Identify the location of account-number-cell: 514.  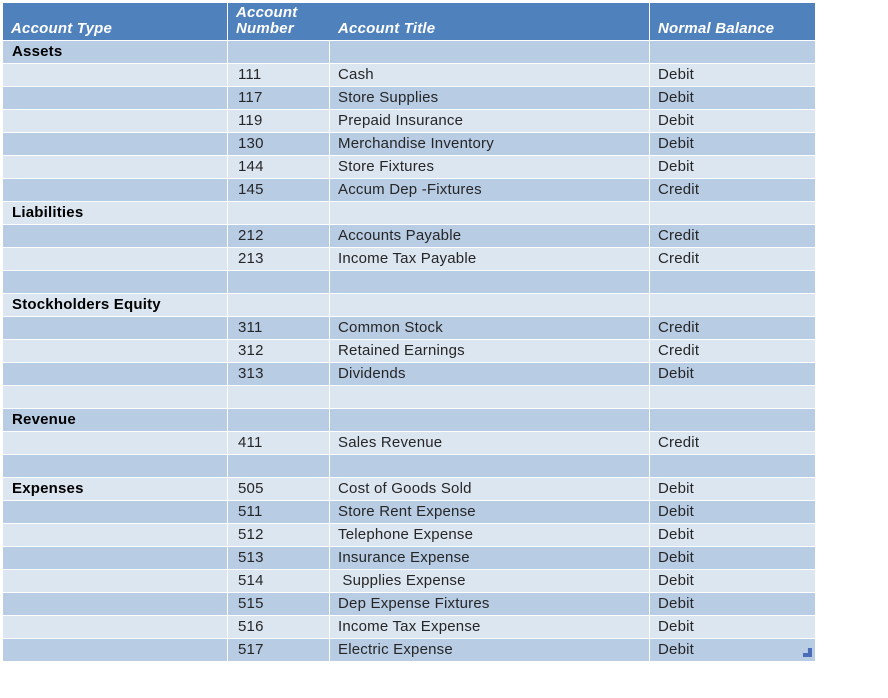
(278, 581).